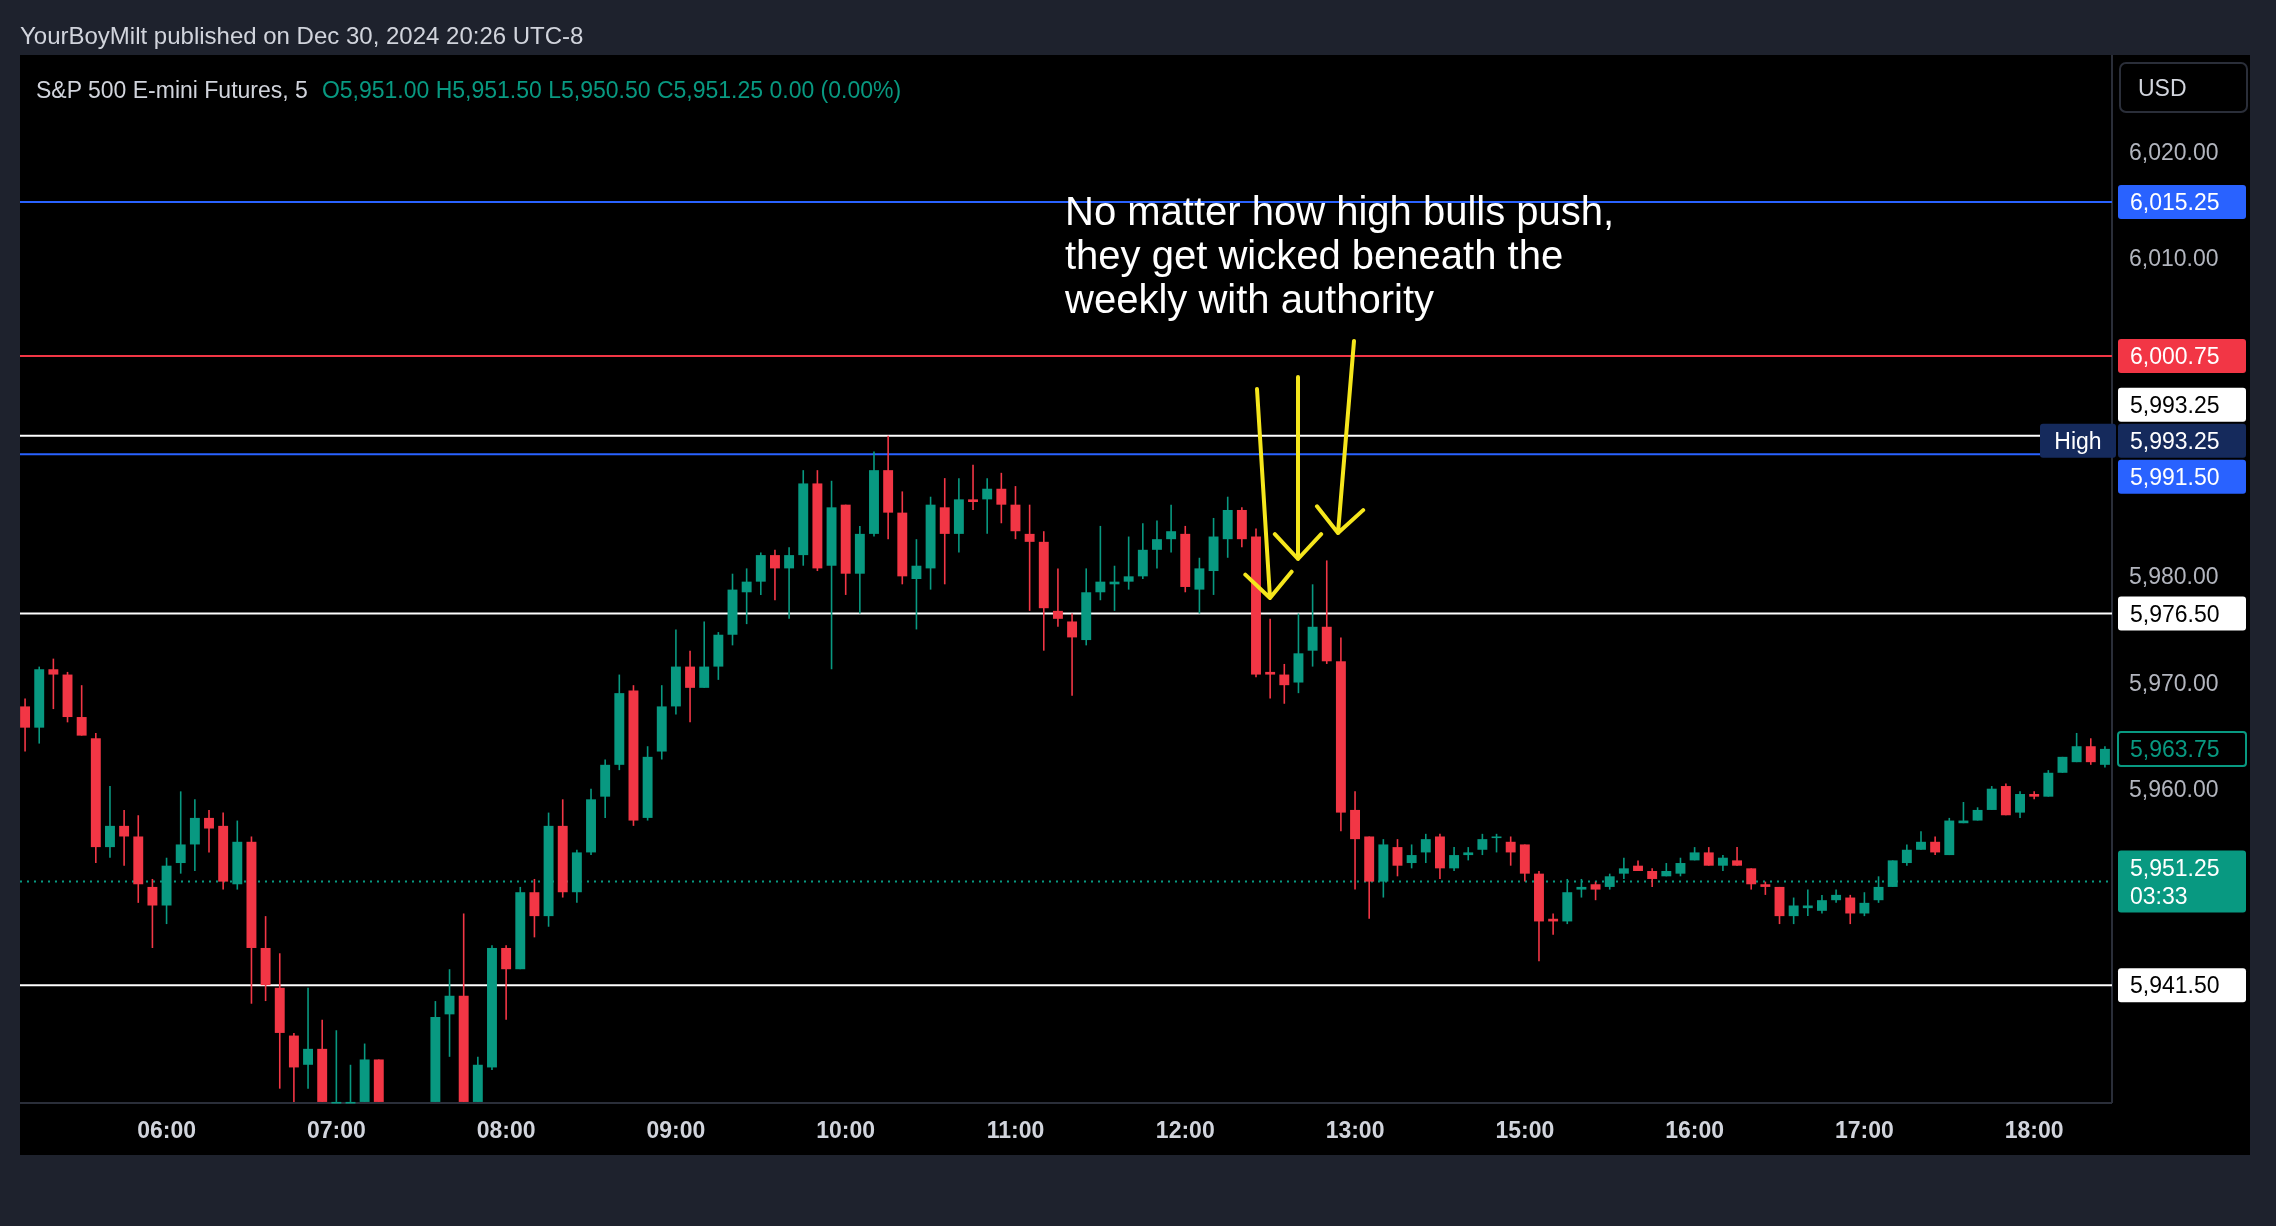 The height and width of the screenshot is (1226, 2276). What do you see at coordinates (2175, 985) in the screenshot?
I see `ref-line-label: 5,941.50` at bounding box center [2175, 985].